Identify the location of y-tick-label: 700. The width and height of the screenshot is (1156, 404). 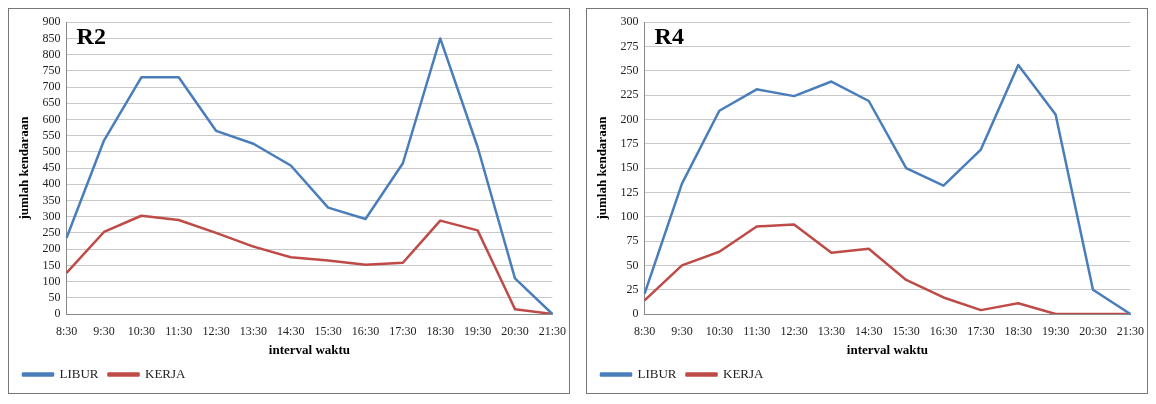
(51, 86).